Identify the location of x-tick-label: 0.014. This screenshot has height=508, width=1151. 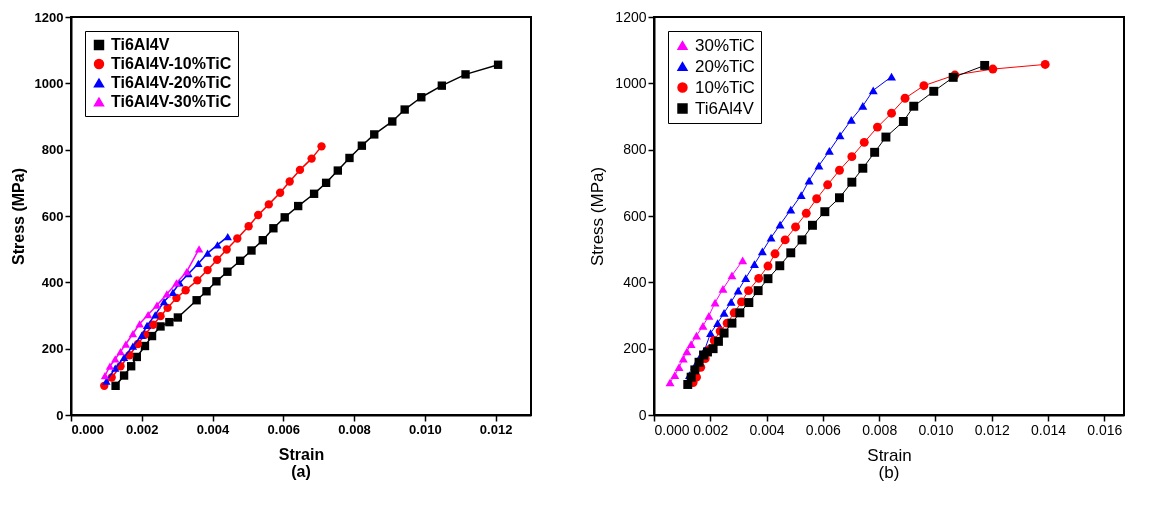
(1048, 429).